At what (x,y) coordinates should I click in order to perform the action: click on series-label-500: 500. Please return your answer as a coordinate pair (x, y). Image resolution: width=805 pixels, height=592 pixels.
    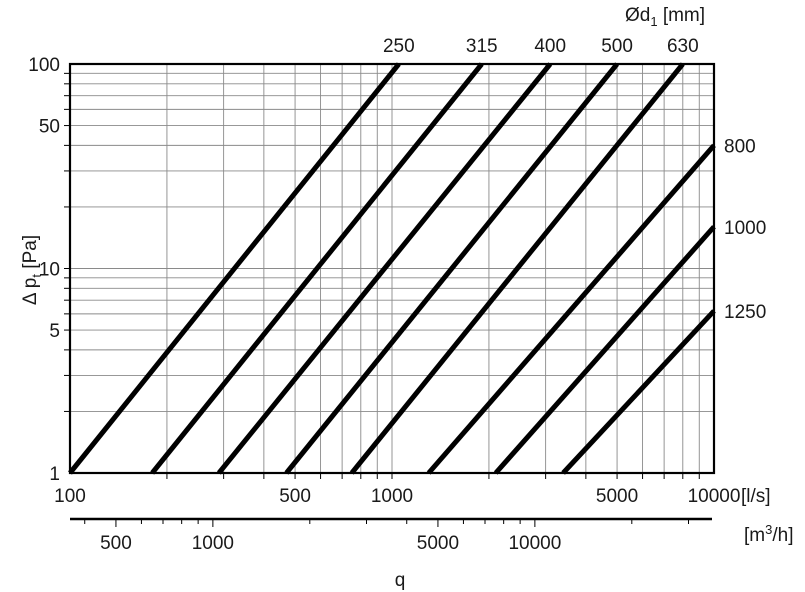
    Looking at the image, I should click on (617, 46).